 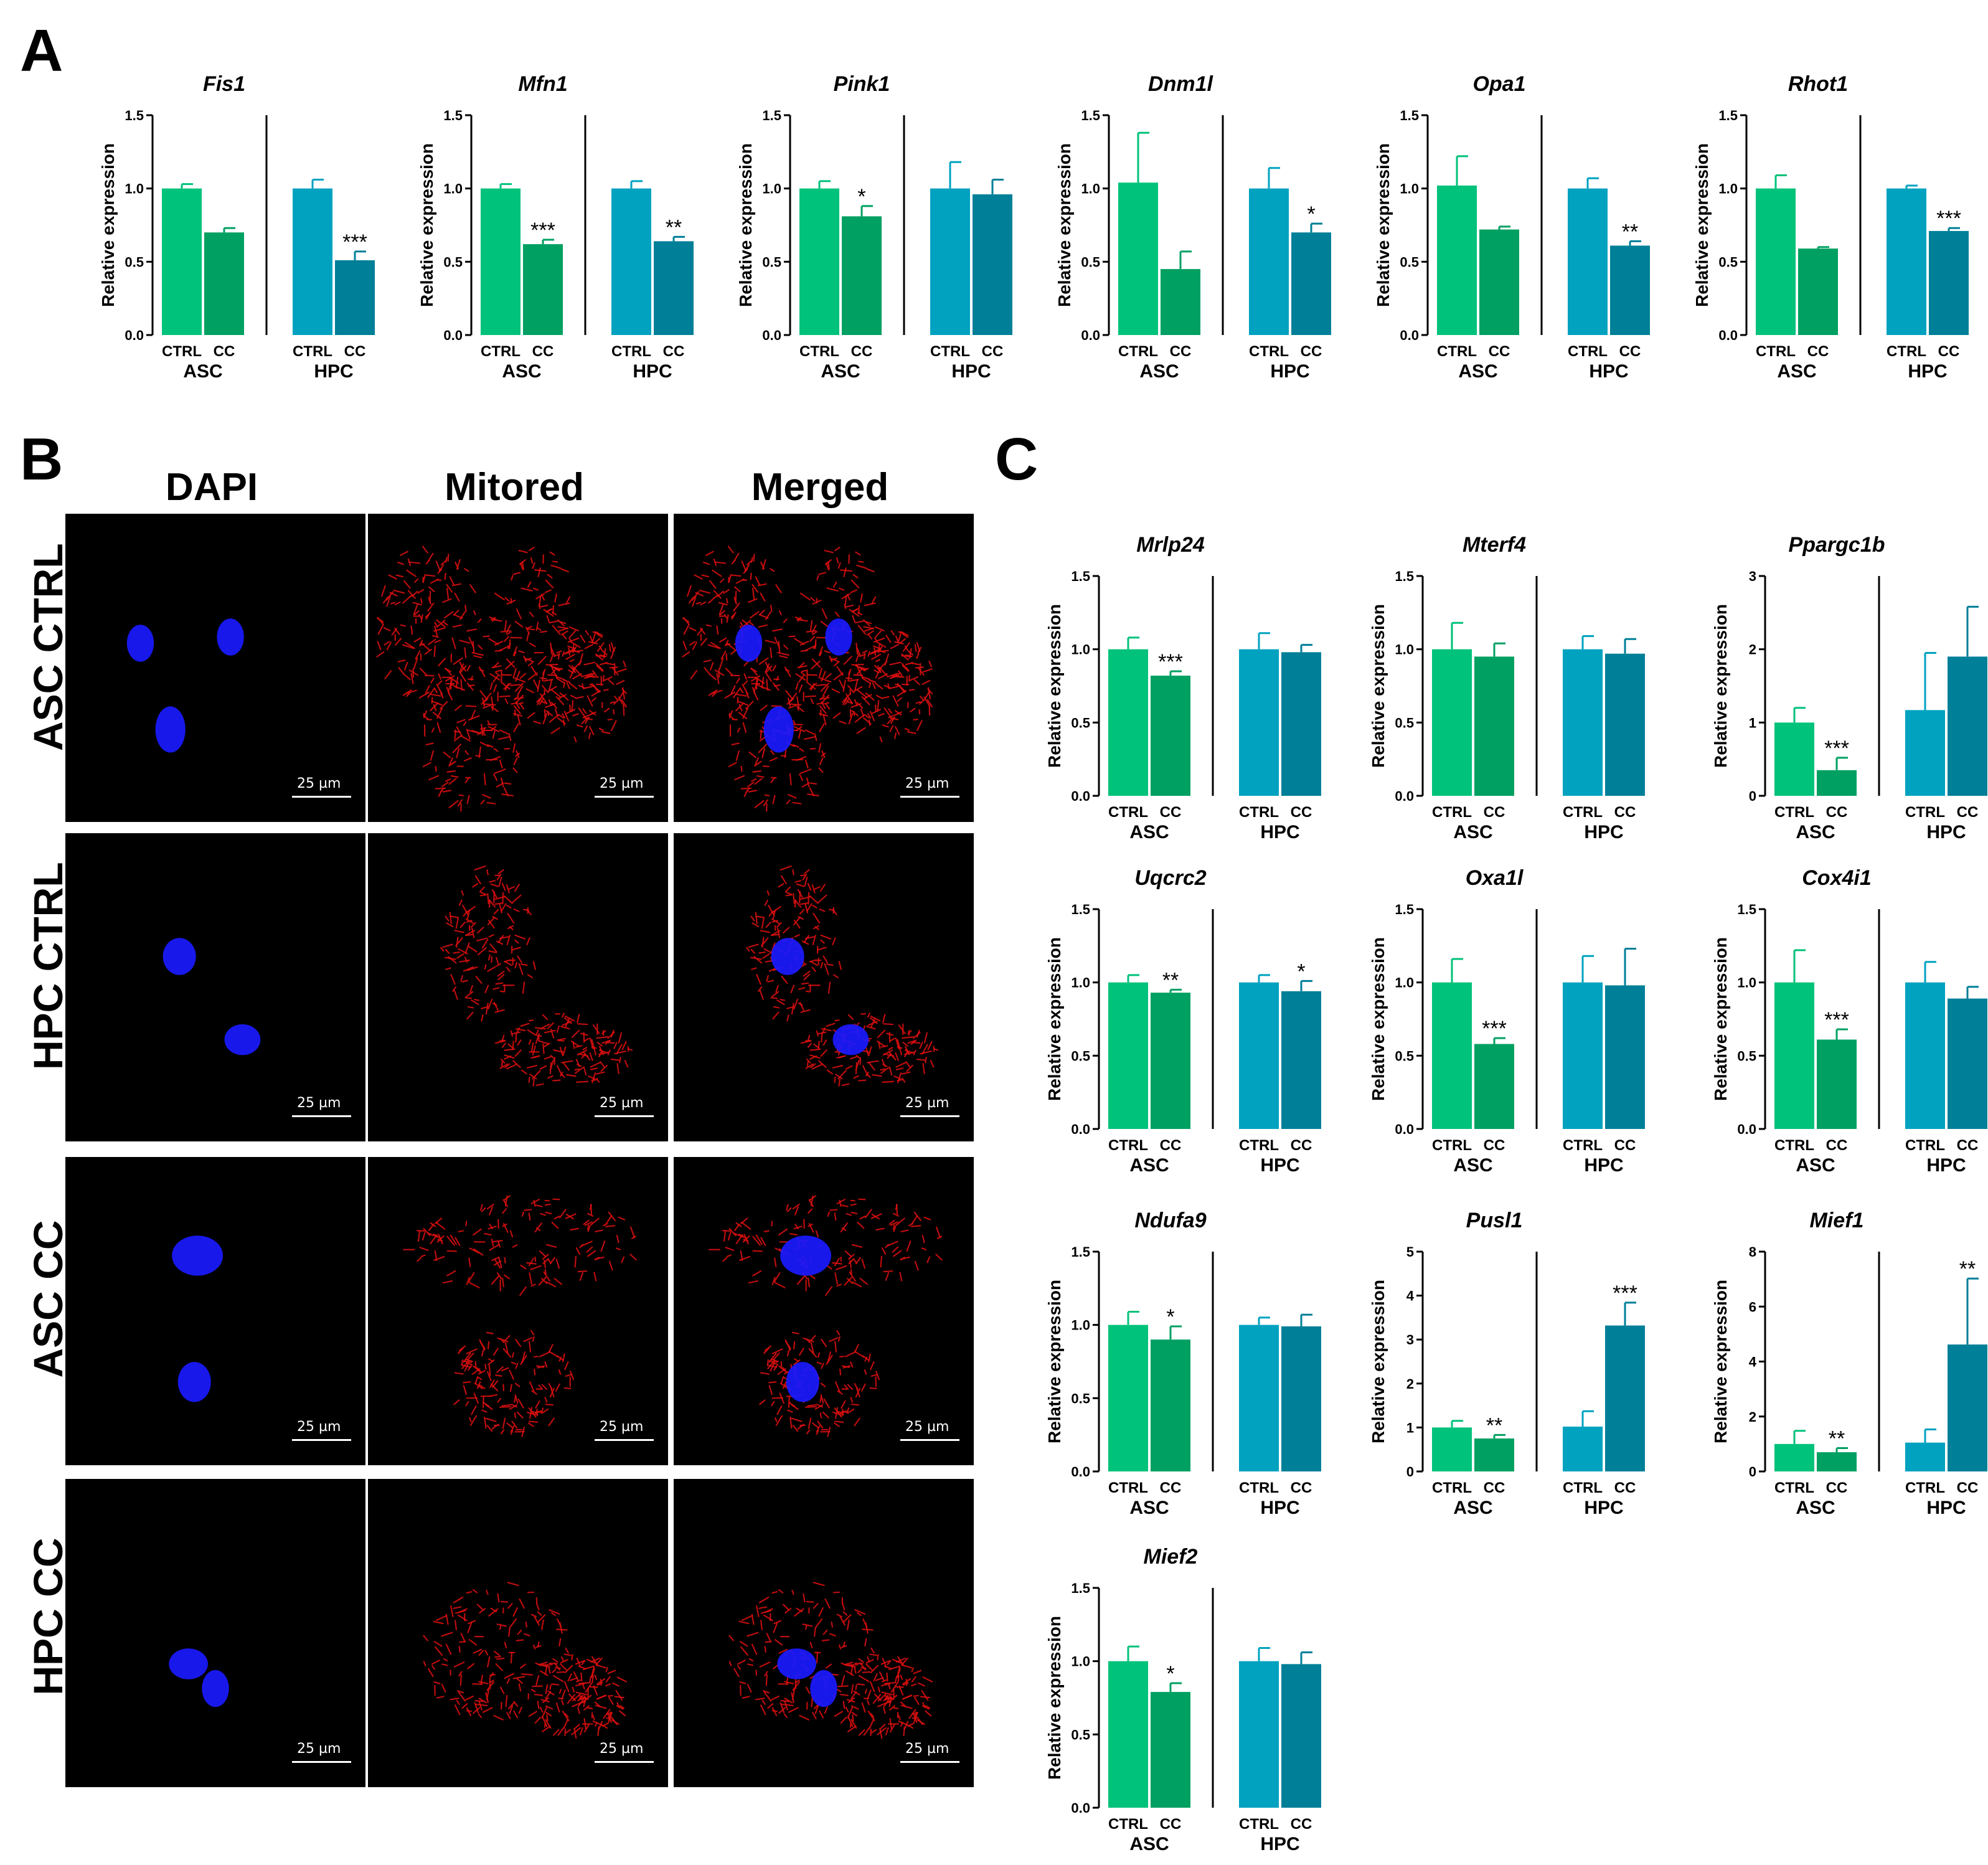 What do you see at coordinates (1170, 878) in the screenshot?
I see `chart-title: Uqcrc2` at bounding box center [1170, 878].